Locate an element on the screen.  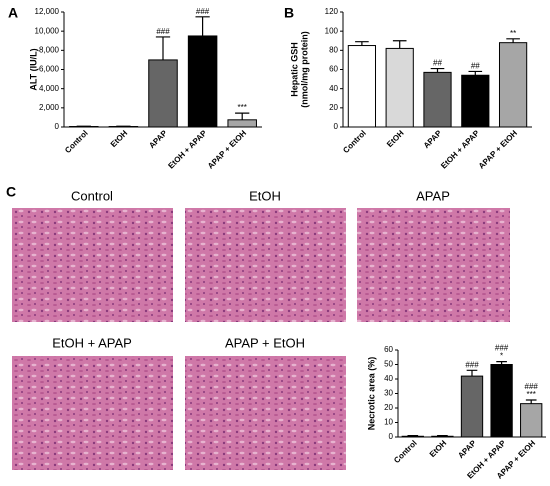
y-tick-label: 6,000 is located at coordinates (49, 69).